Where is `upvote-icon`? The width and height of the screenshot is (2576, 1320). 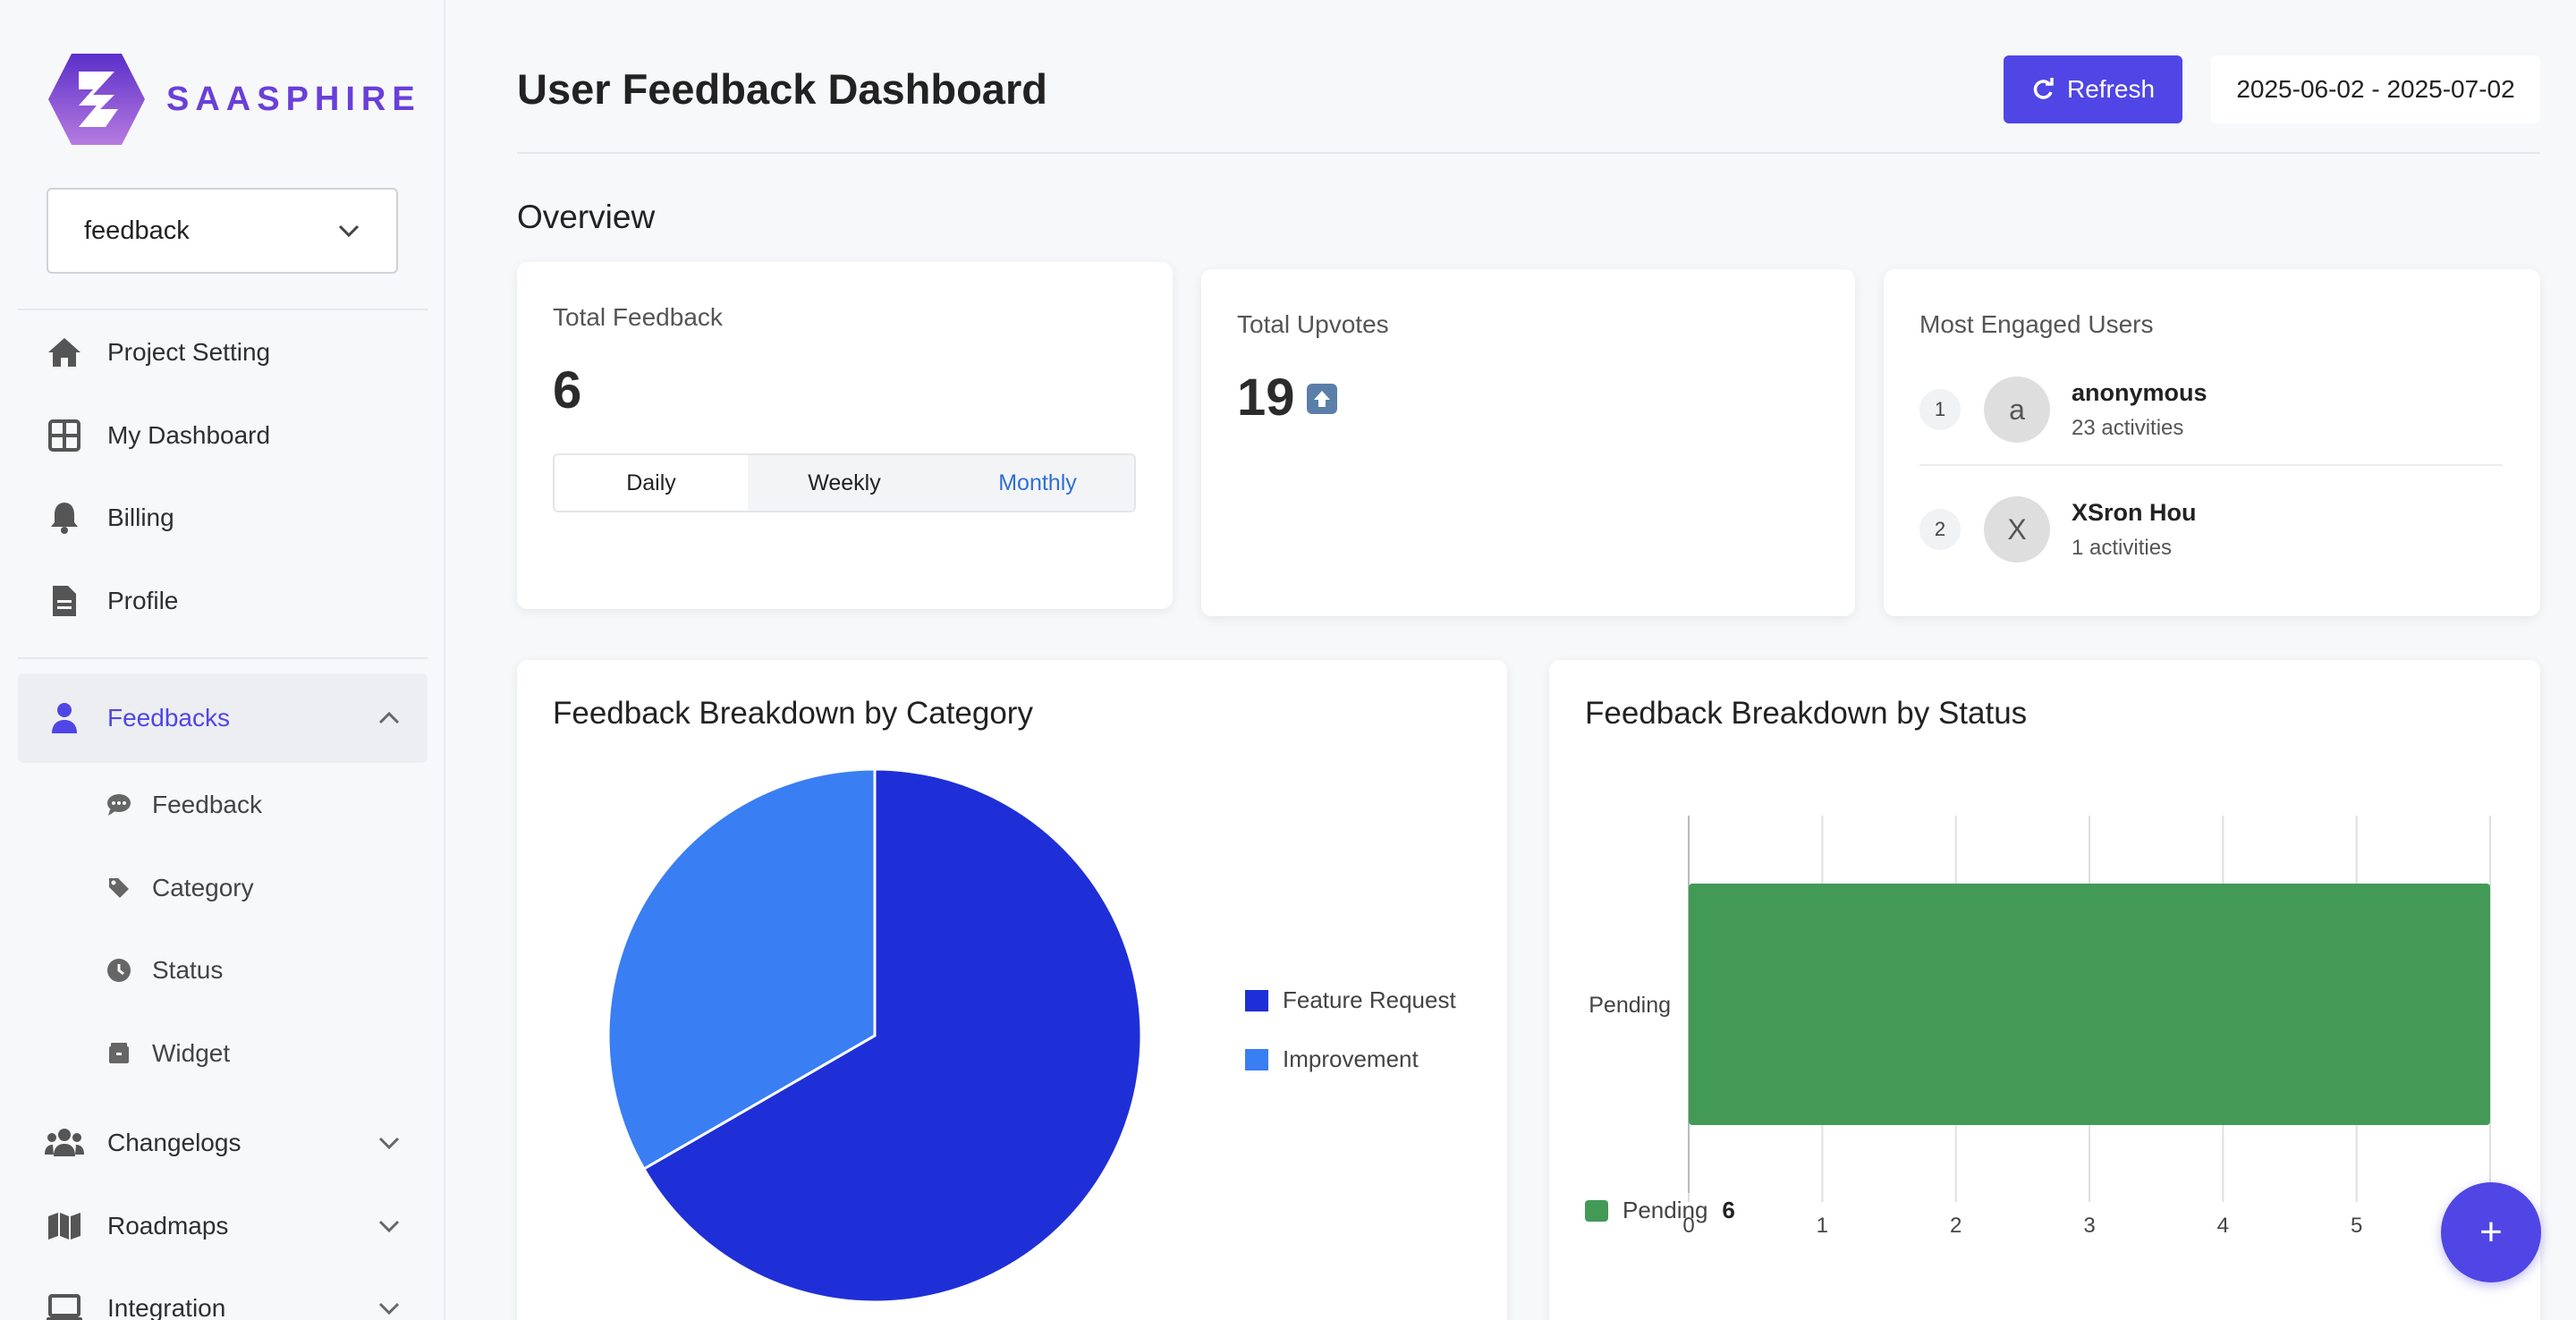 upvote-icon is located at coordinates (1322, 399).